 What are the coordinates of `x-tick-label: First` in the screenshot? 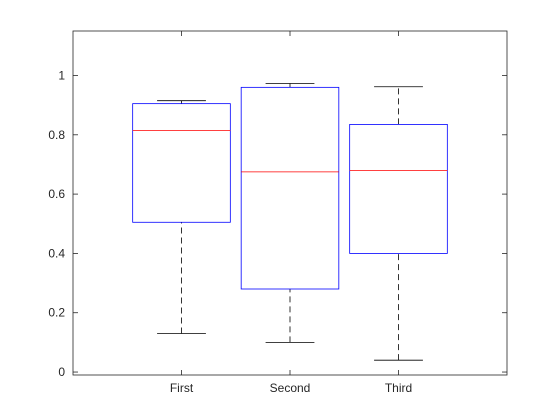 It's located at (182, 388).